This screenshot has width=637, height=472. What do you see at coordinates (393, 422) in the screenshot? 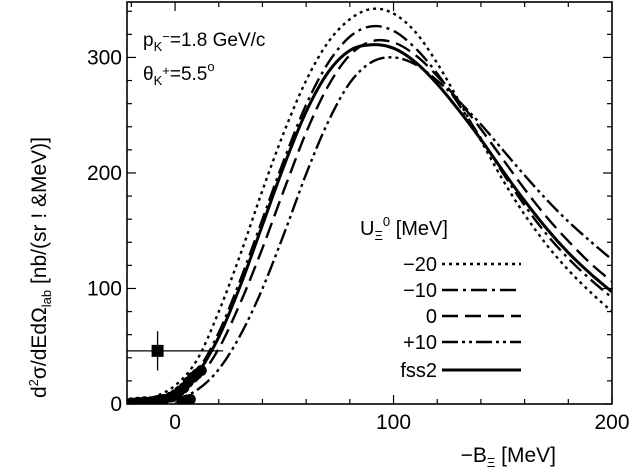
I see `x-tick-label: 100` at bounding box center [393, 422].